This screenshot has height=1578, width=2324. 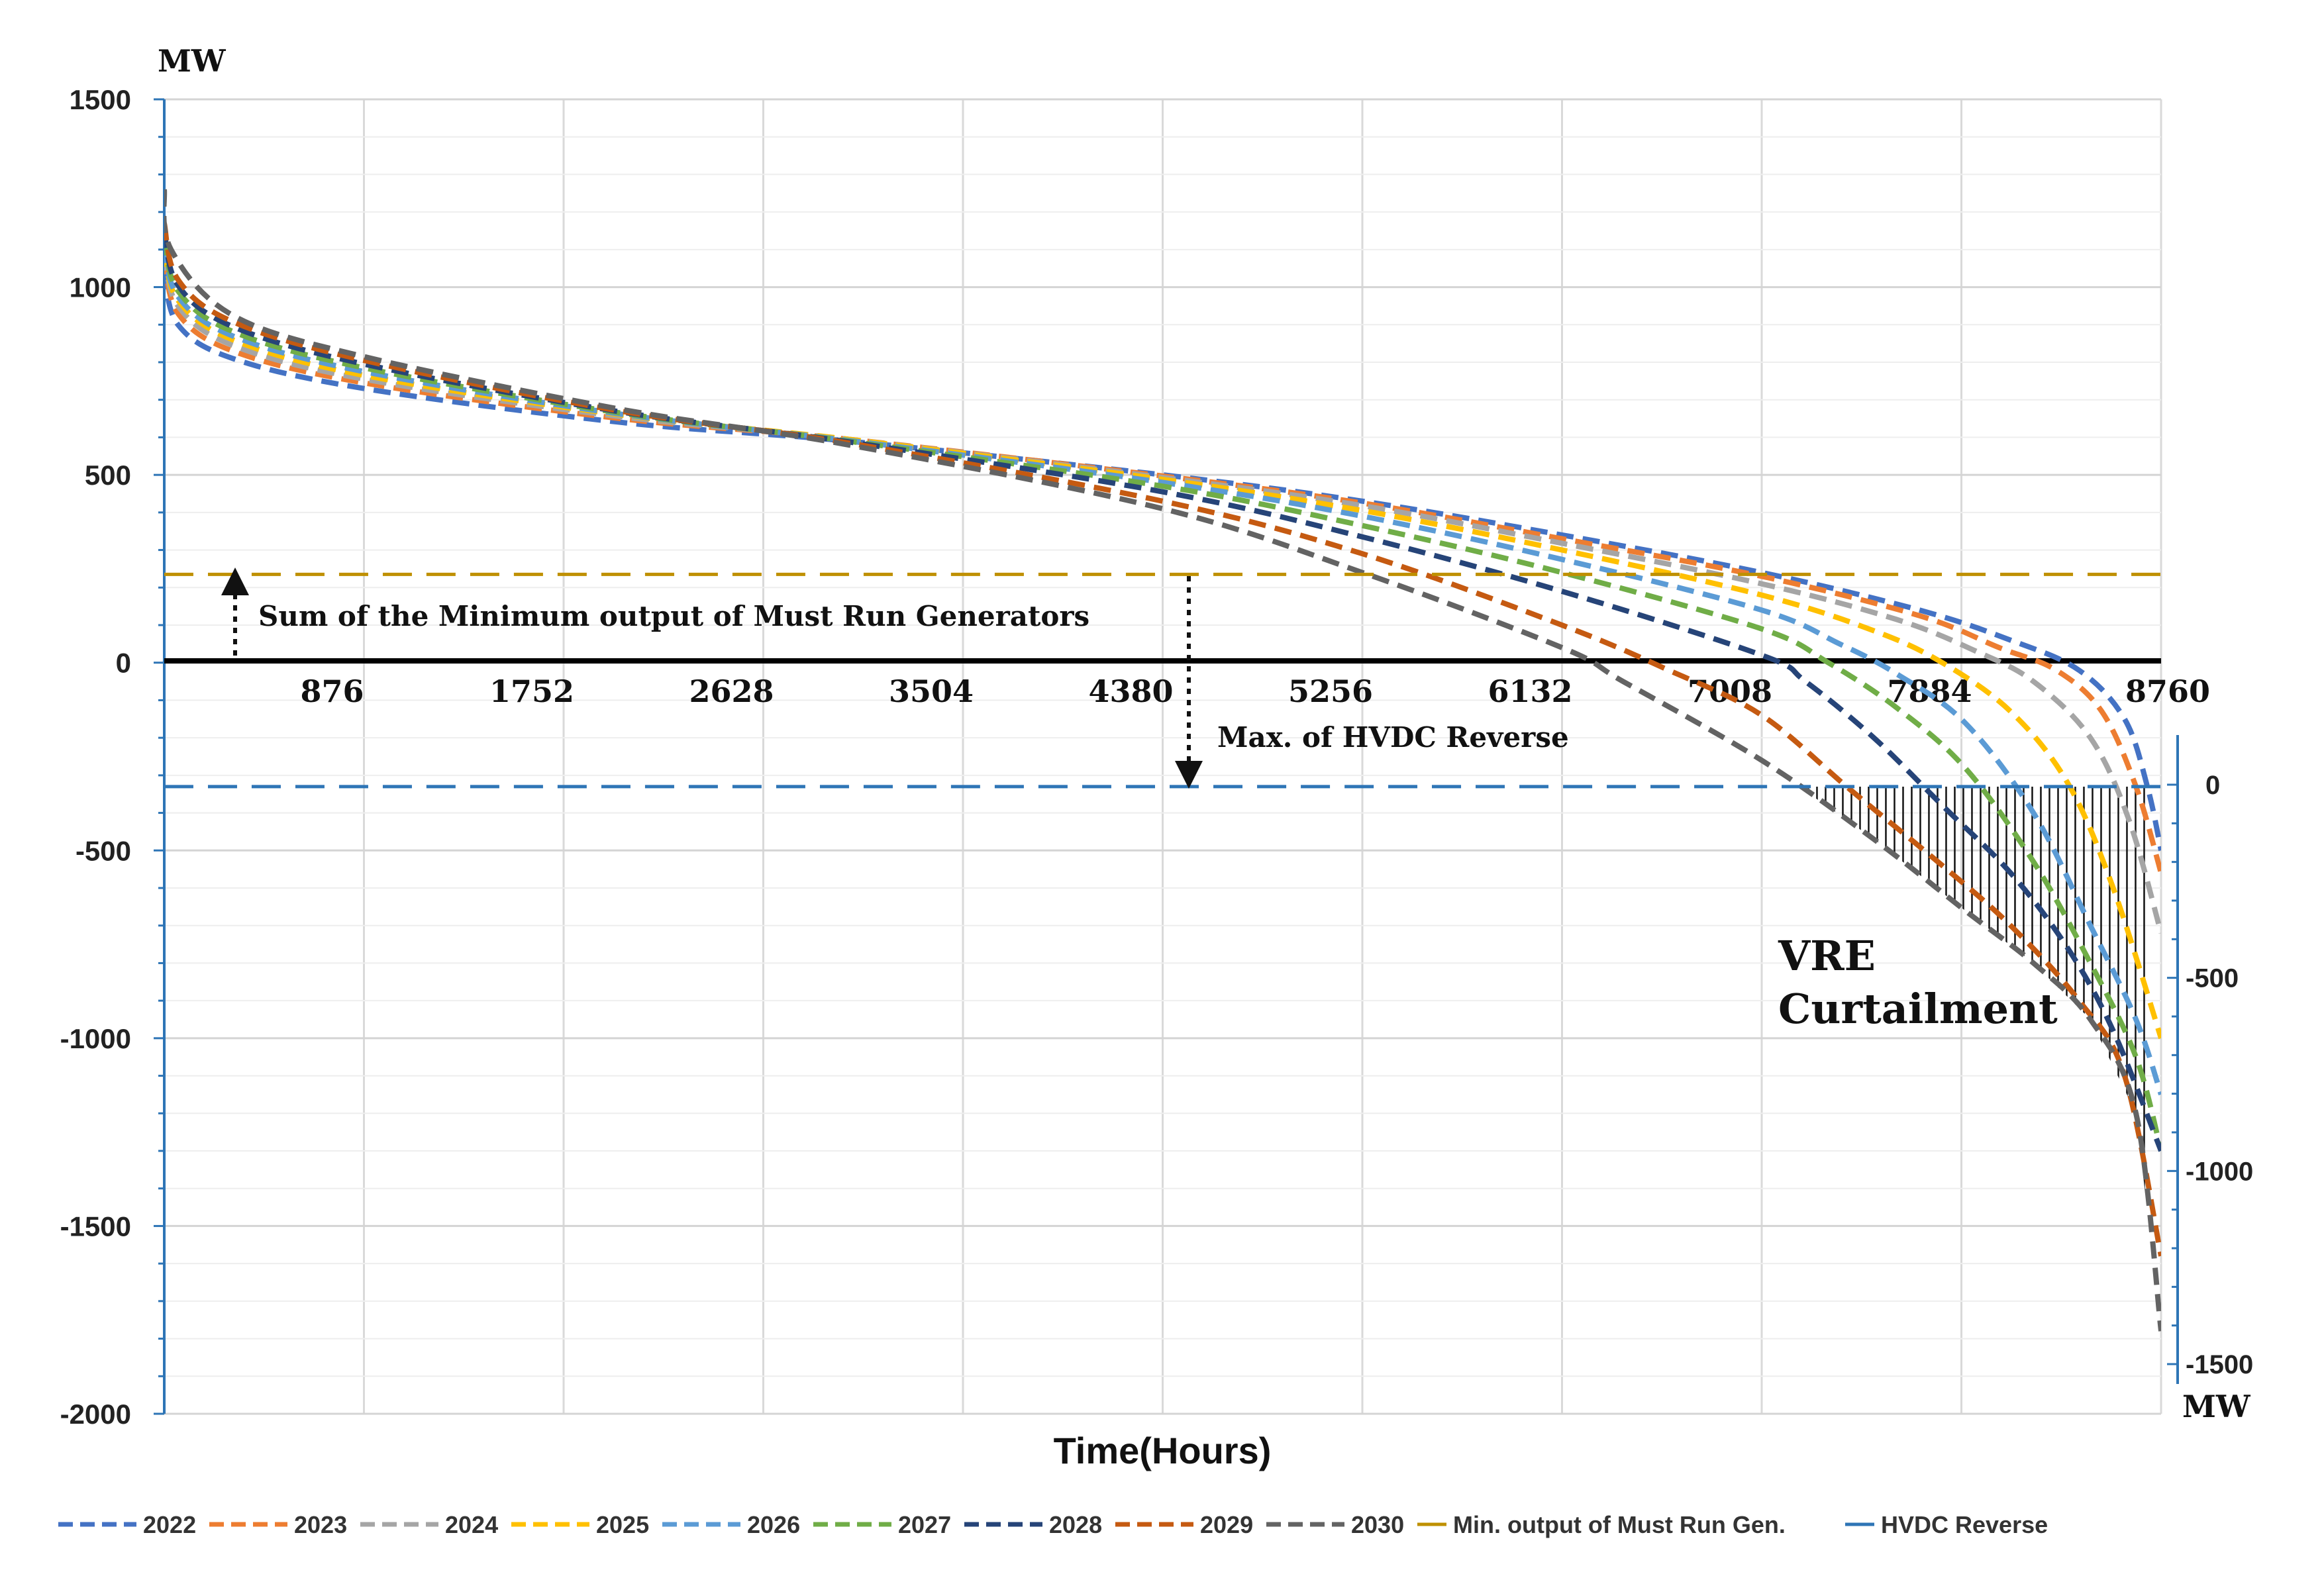 I want to click on y-unit-label: MW, so click(x=192, y=61).